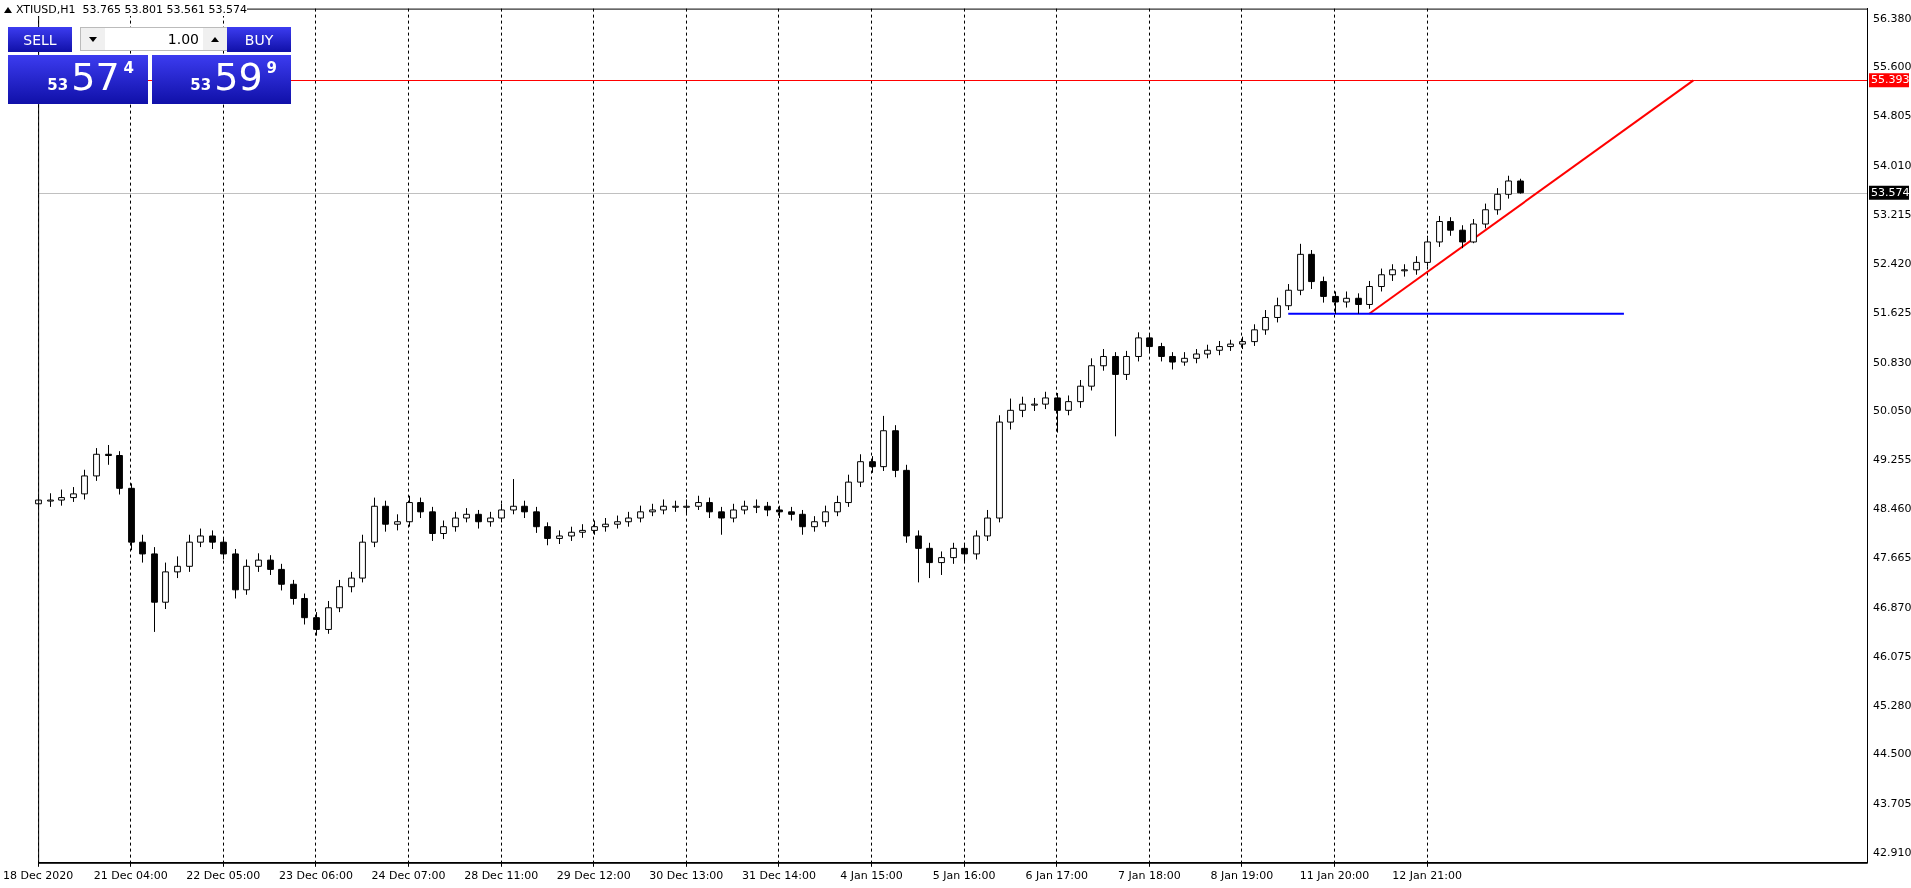 Image resolution: width=1911 pixels, height=888 pixels. I want to click on y-tick-label: 42.910, so click(1892, 852).